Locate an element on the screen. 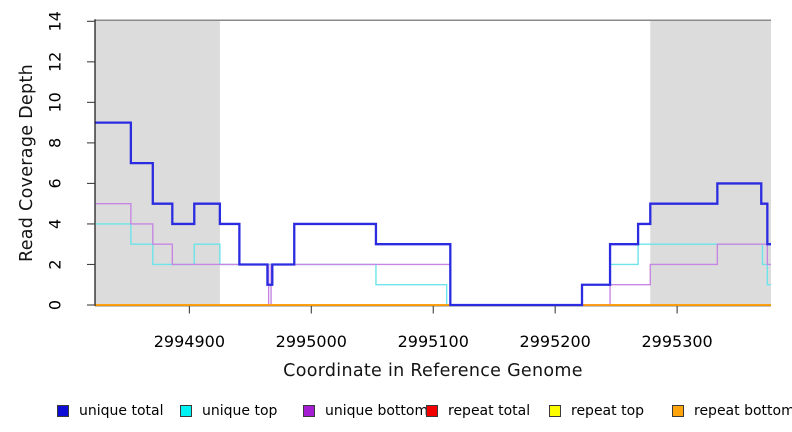 The image size is (792, 432). x-tick-label: 2995100 is located at coordinates (433, 341).